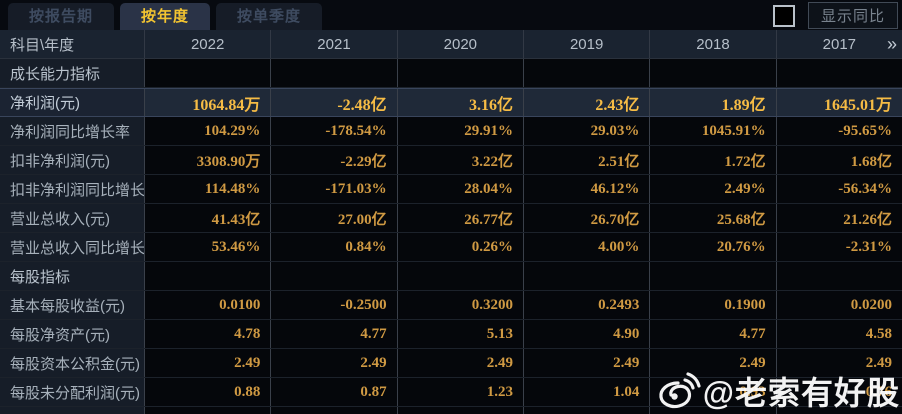  Describe the element at coordinates (586, 247) in the screenshot. I see `cell-2019: 4.00%` at that location.